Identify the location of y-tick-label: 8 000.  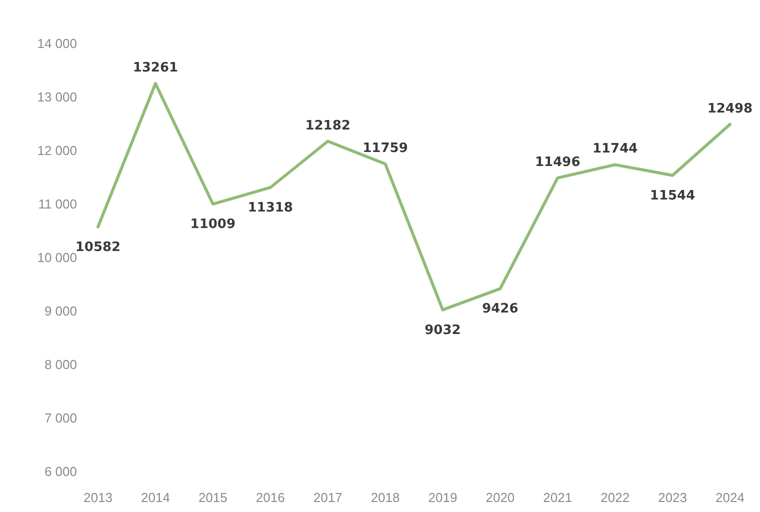
(60, 364).